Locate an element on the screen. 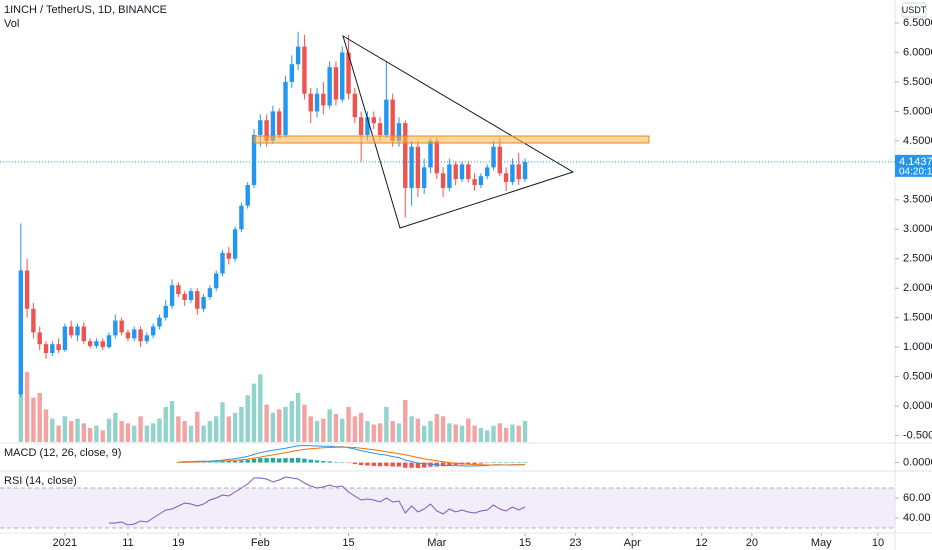 The height and width of the screenshot is (550, 932). rsi-band is located at coordinates (447, 508).